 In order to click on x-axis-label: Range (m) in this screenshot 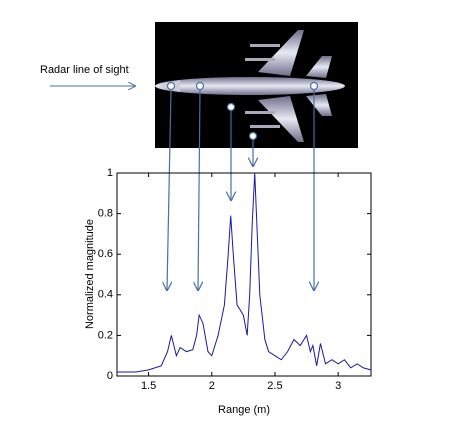, I will do `click(244, 410)`.